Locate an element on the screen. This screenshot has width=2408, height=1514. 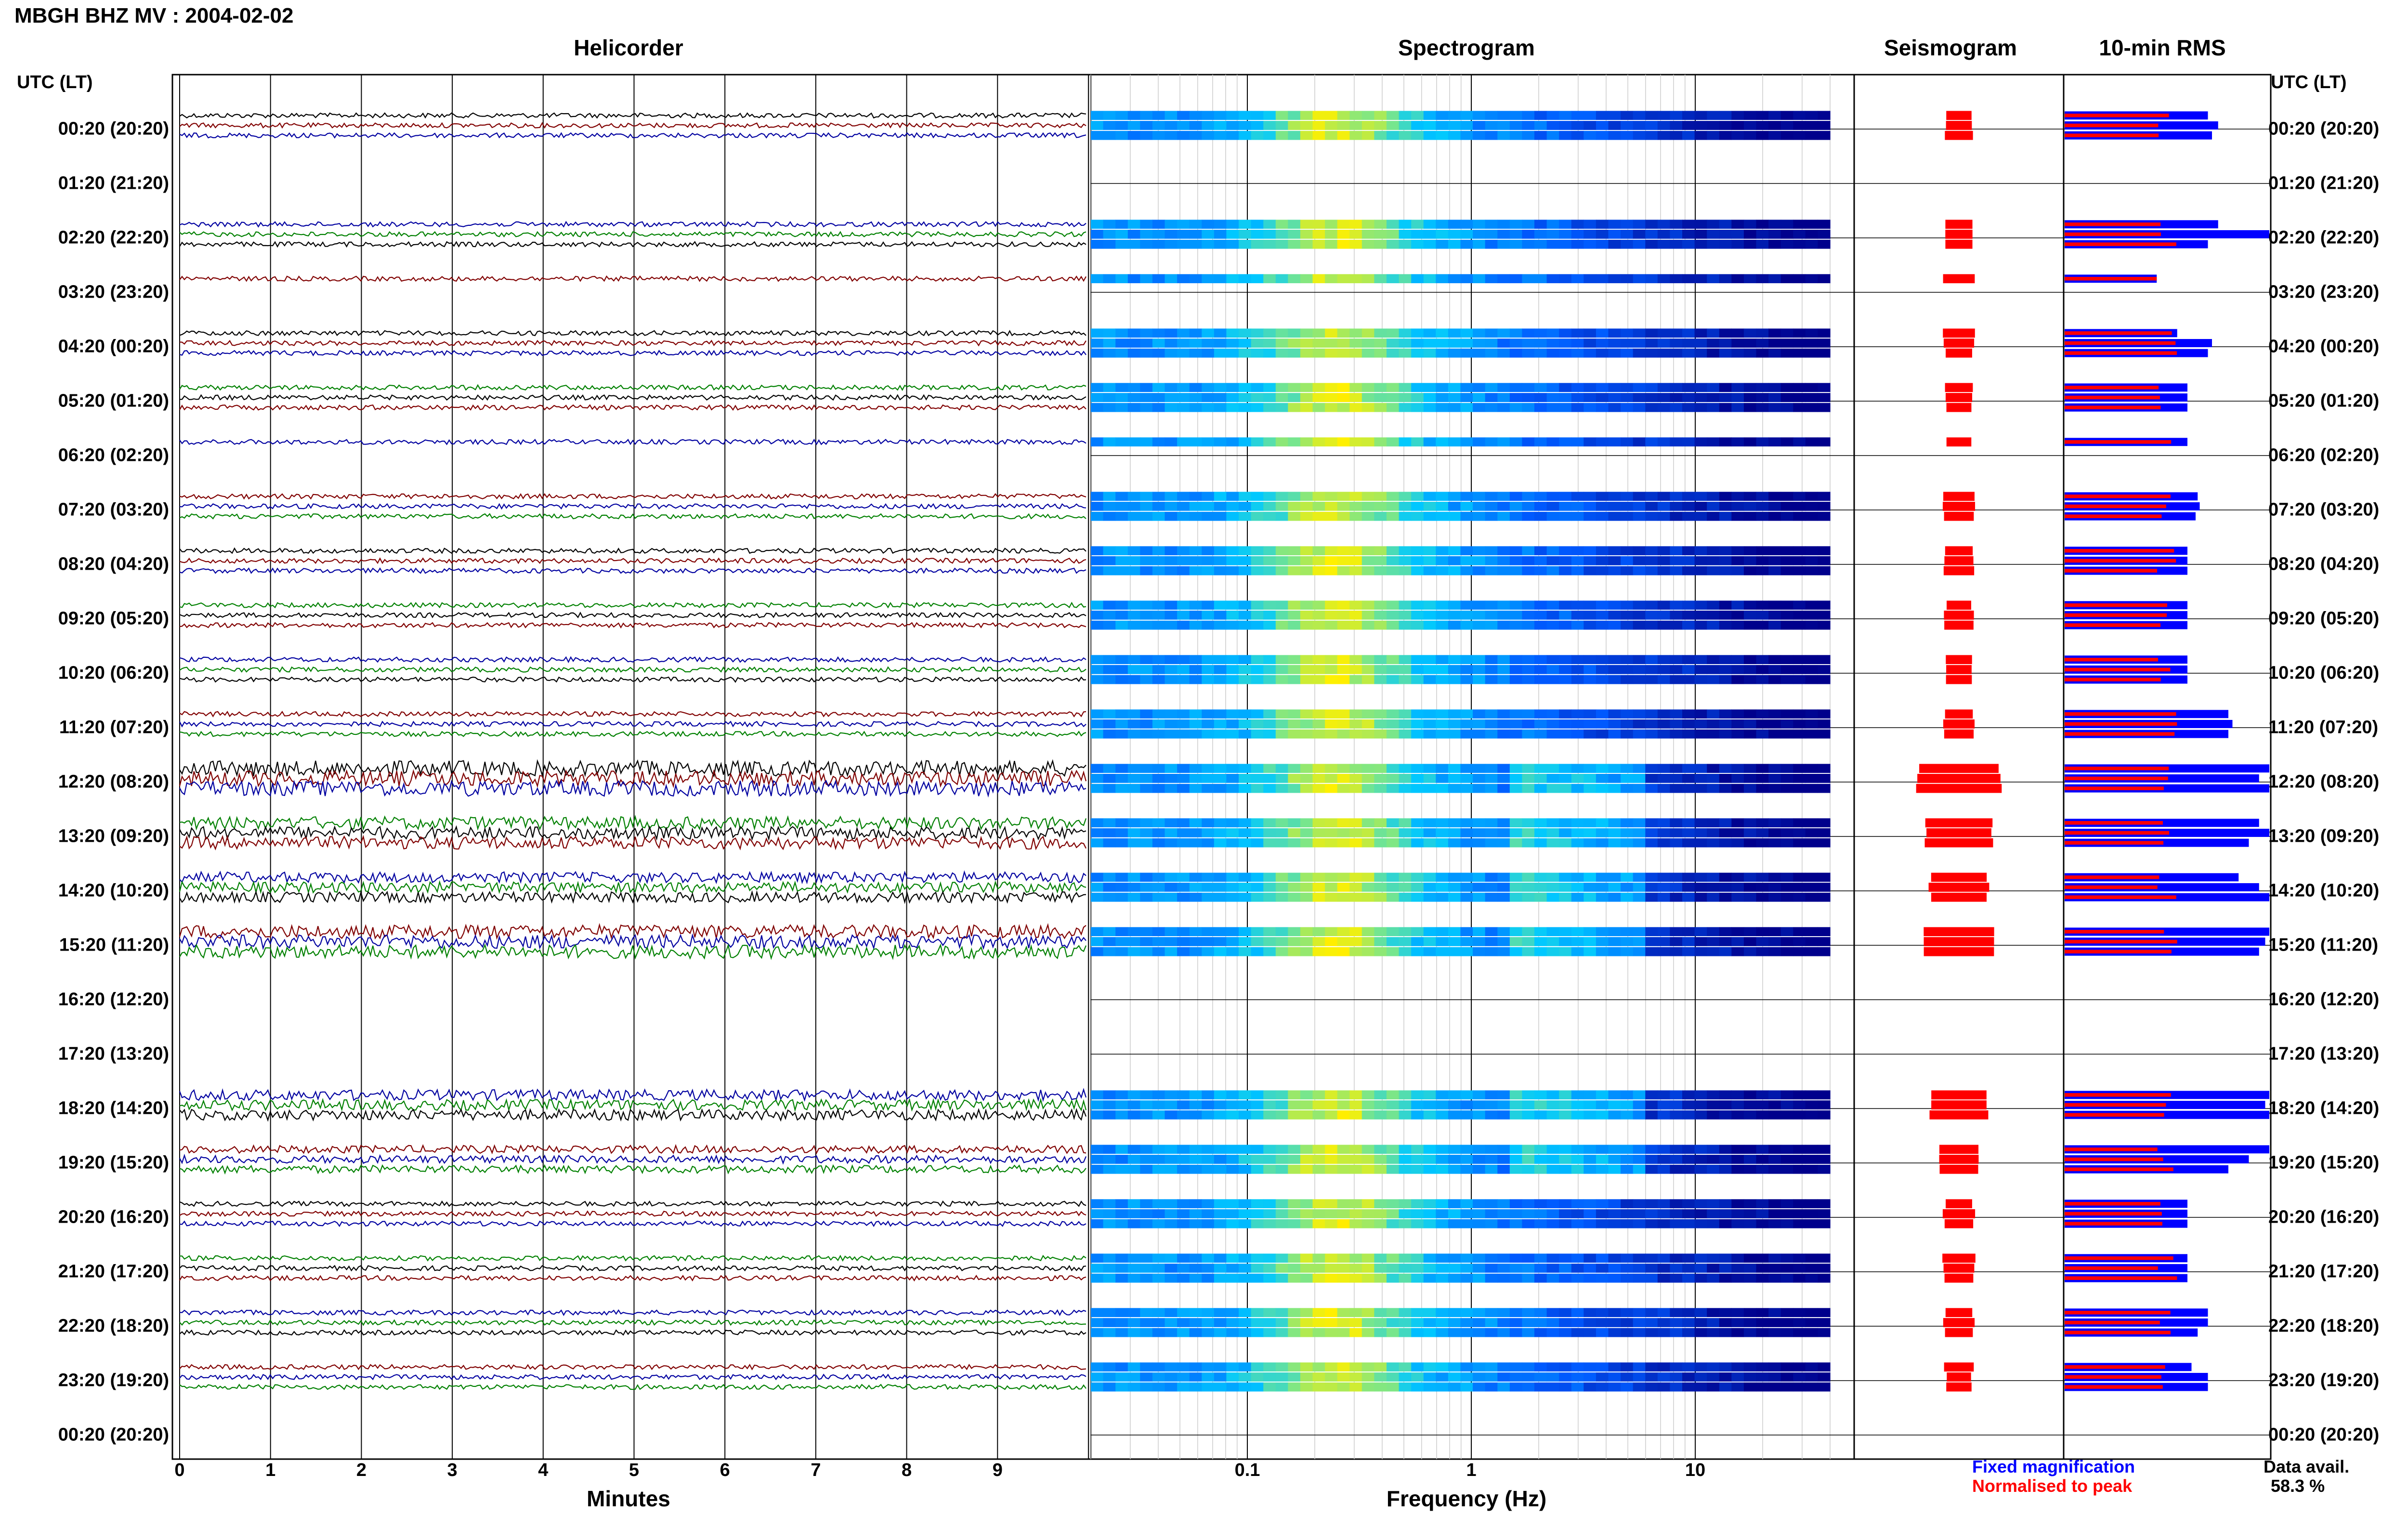
station-title: MBGH BHZ MV : 2004-02-02 is located at coordinates (154, 15).